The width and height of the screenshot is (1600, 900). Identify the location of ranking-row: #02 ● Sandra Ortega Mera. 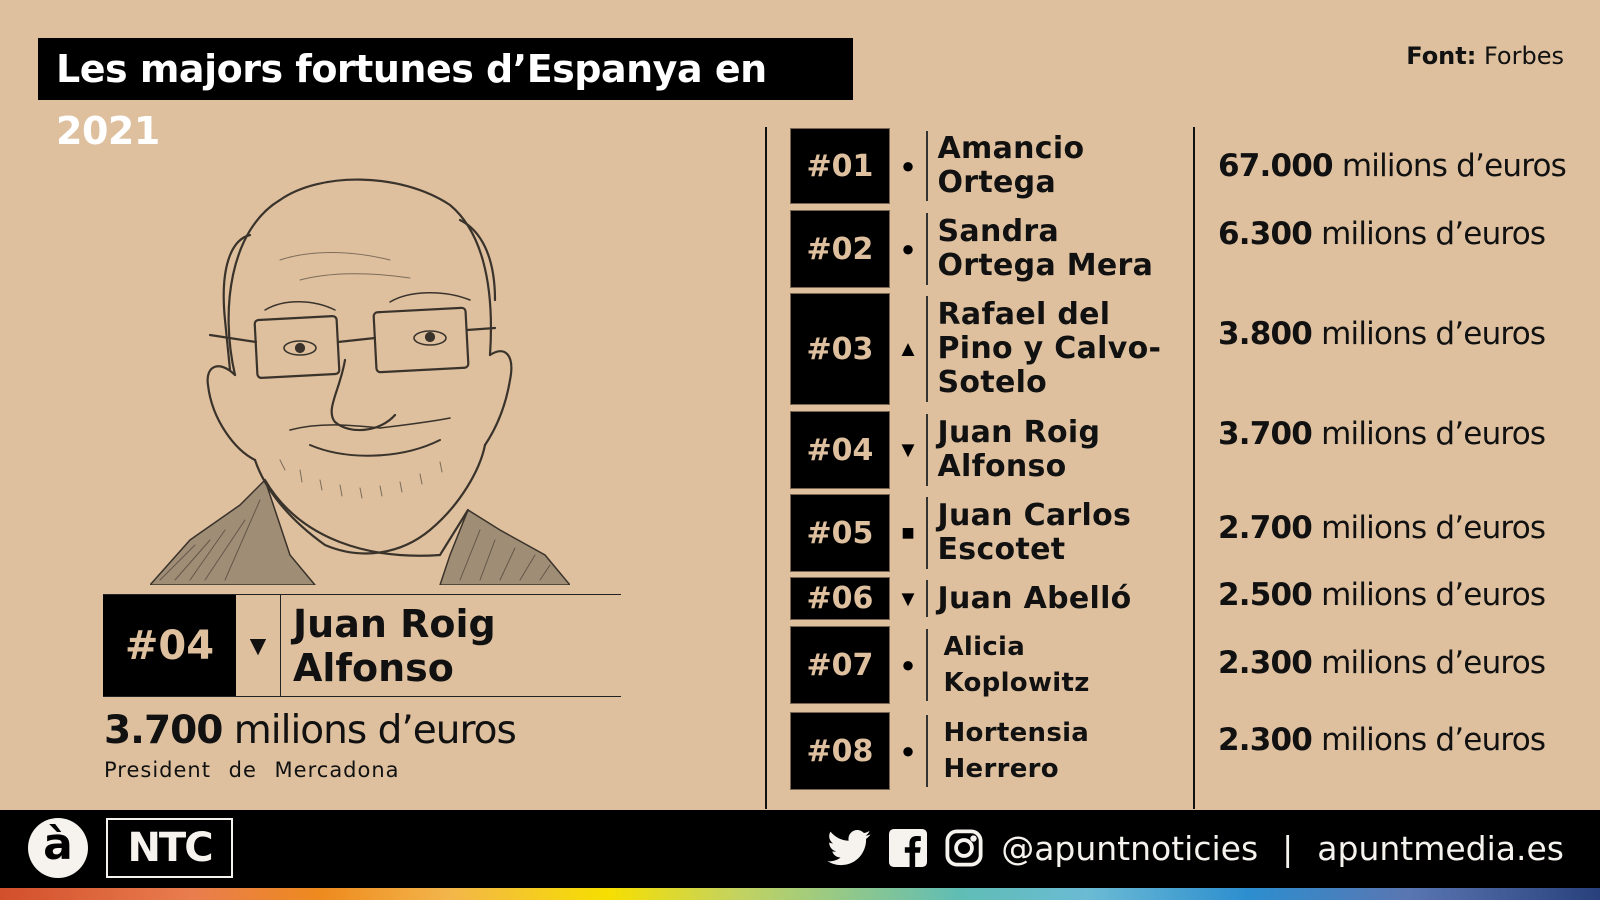
(984, 249).